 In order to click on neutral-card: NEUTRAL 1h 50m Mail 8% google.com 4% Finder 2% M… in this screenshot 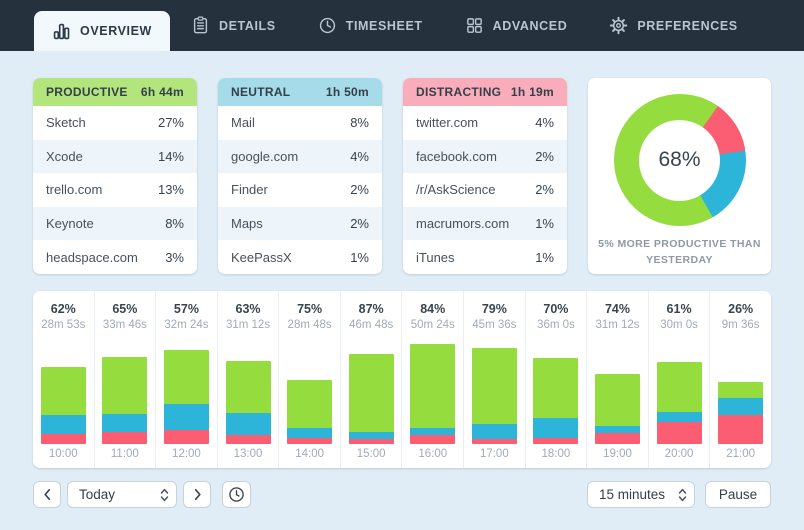, I will do `click(300, 176)`.